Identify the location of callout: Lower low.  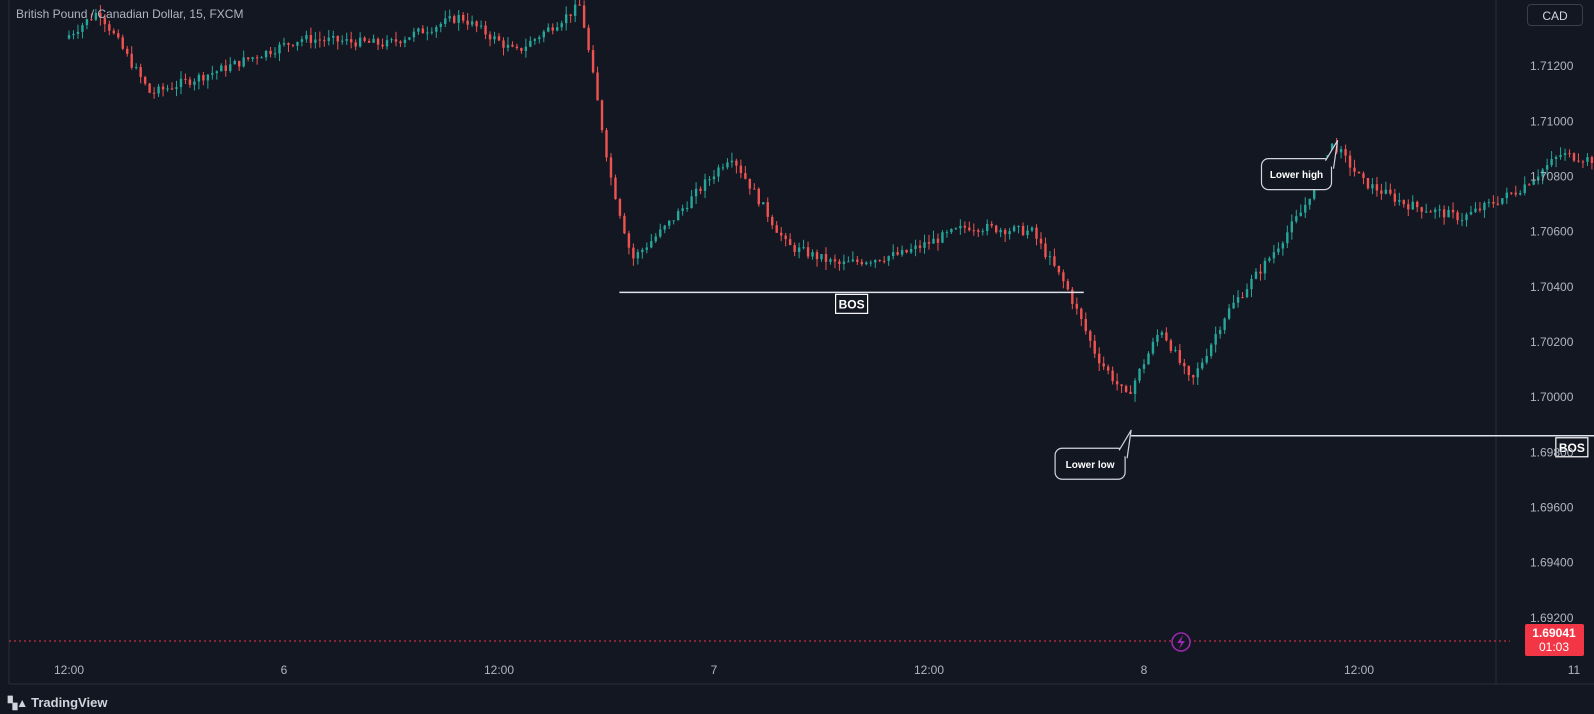
(1093, 454).